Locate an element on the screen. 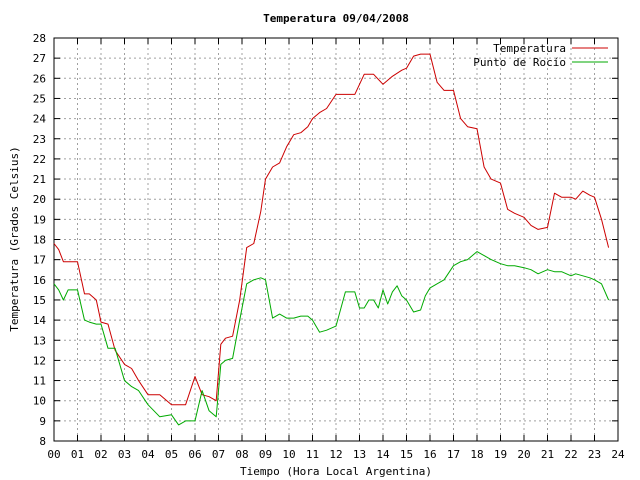 Image resolution: width=640 pixels, height=480 pixels. y-tick-label: 21 is located at coordinates (39, 179).